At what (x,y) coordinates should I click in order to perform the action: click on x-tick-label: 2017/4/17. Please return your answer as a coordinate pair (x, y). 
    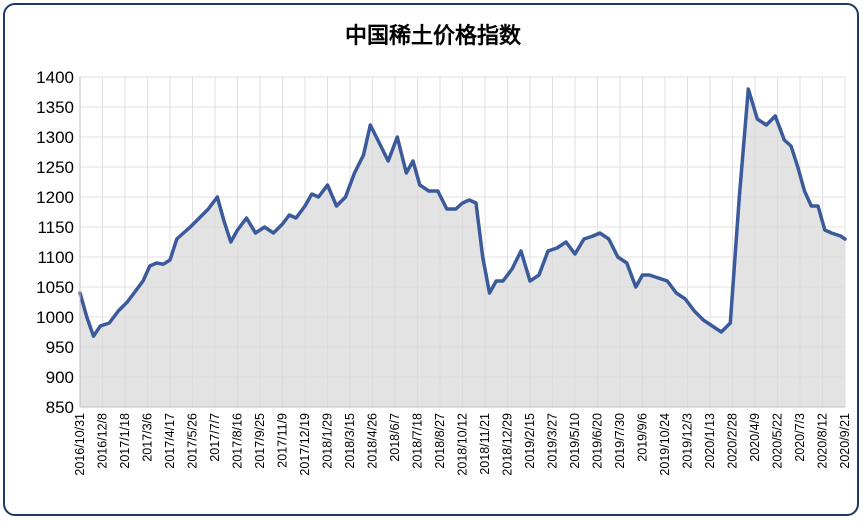
    Looking at the image, I should click on (170, 441).